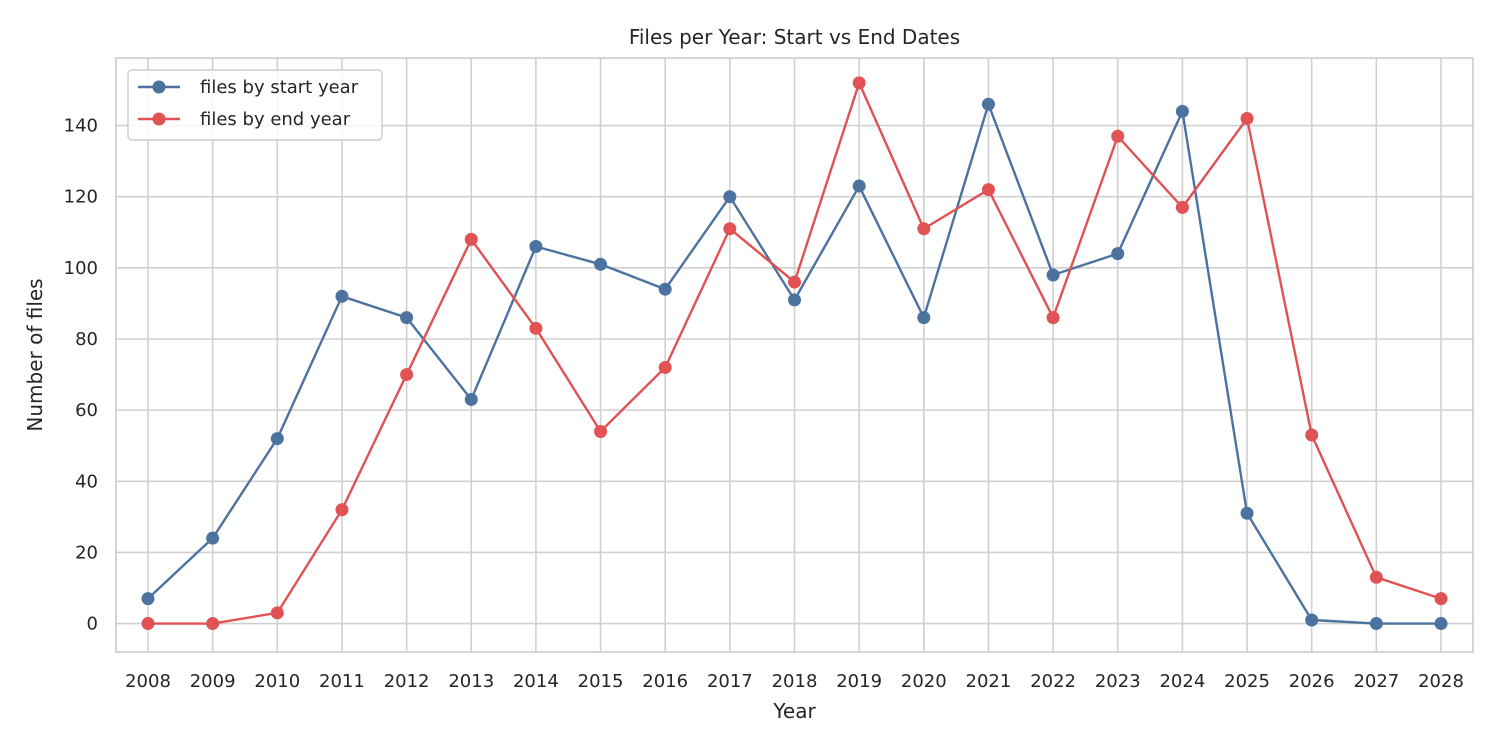  Describe the element at coordinates (342, 681) in the screenshot. I see `x-tick-label: 2011` at that location.